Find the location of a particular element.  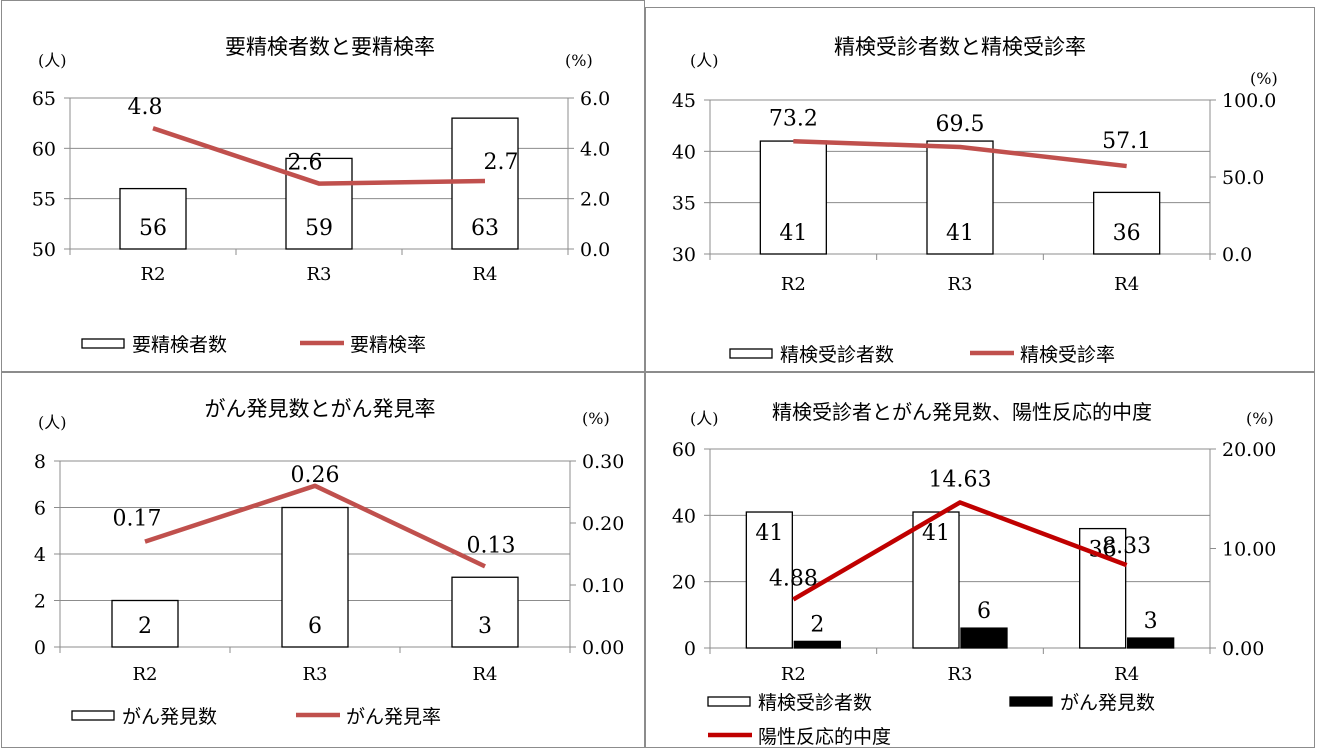

y2-tick-label: 2.0 is located at coordinates (595, 200).